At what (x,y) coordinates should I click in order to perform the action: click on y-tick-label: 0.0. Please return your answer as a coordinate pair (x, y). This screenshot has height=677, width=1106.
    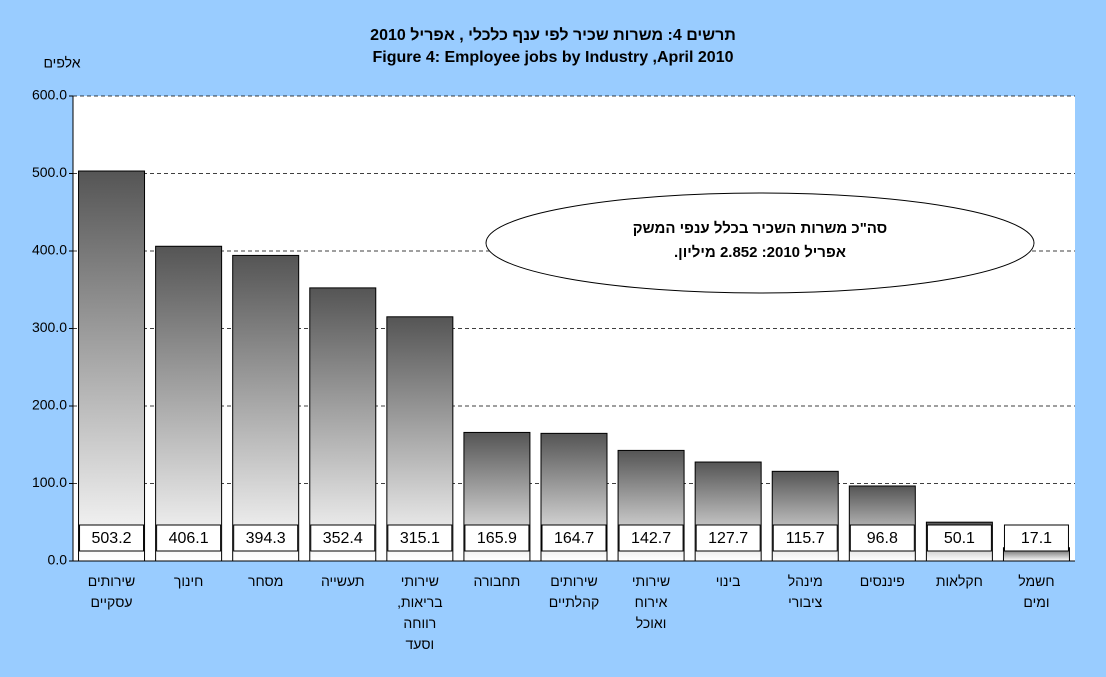
    Looking at the image, I should click on (58, 560).